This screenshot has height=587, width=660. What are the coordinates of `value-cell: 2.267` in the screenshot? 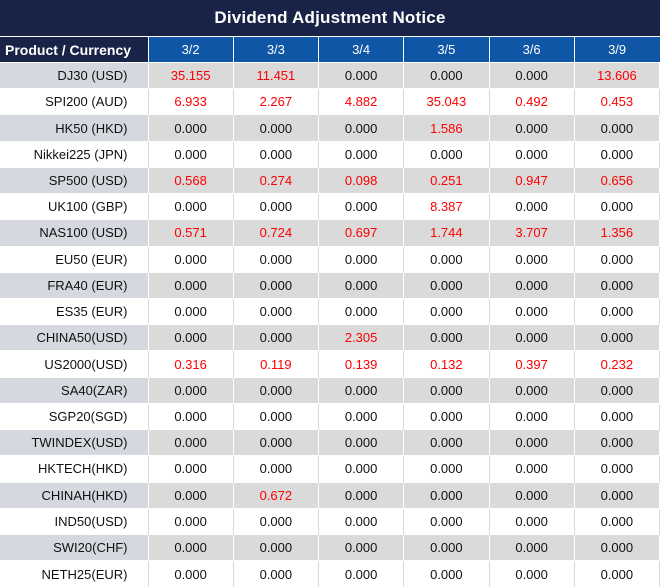 It's located at (276, 101).